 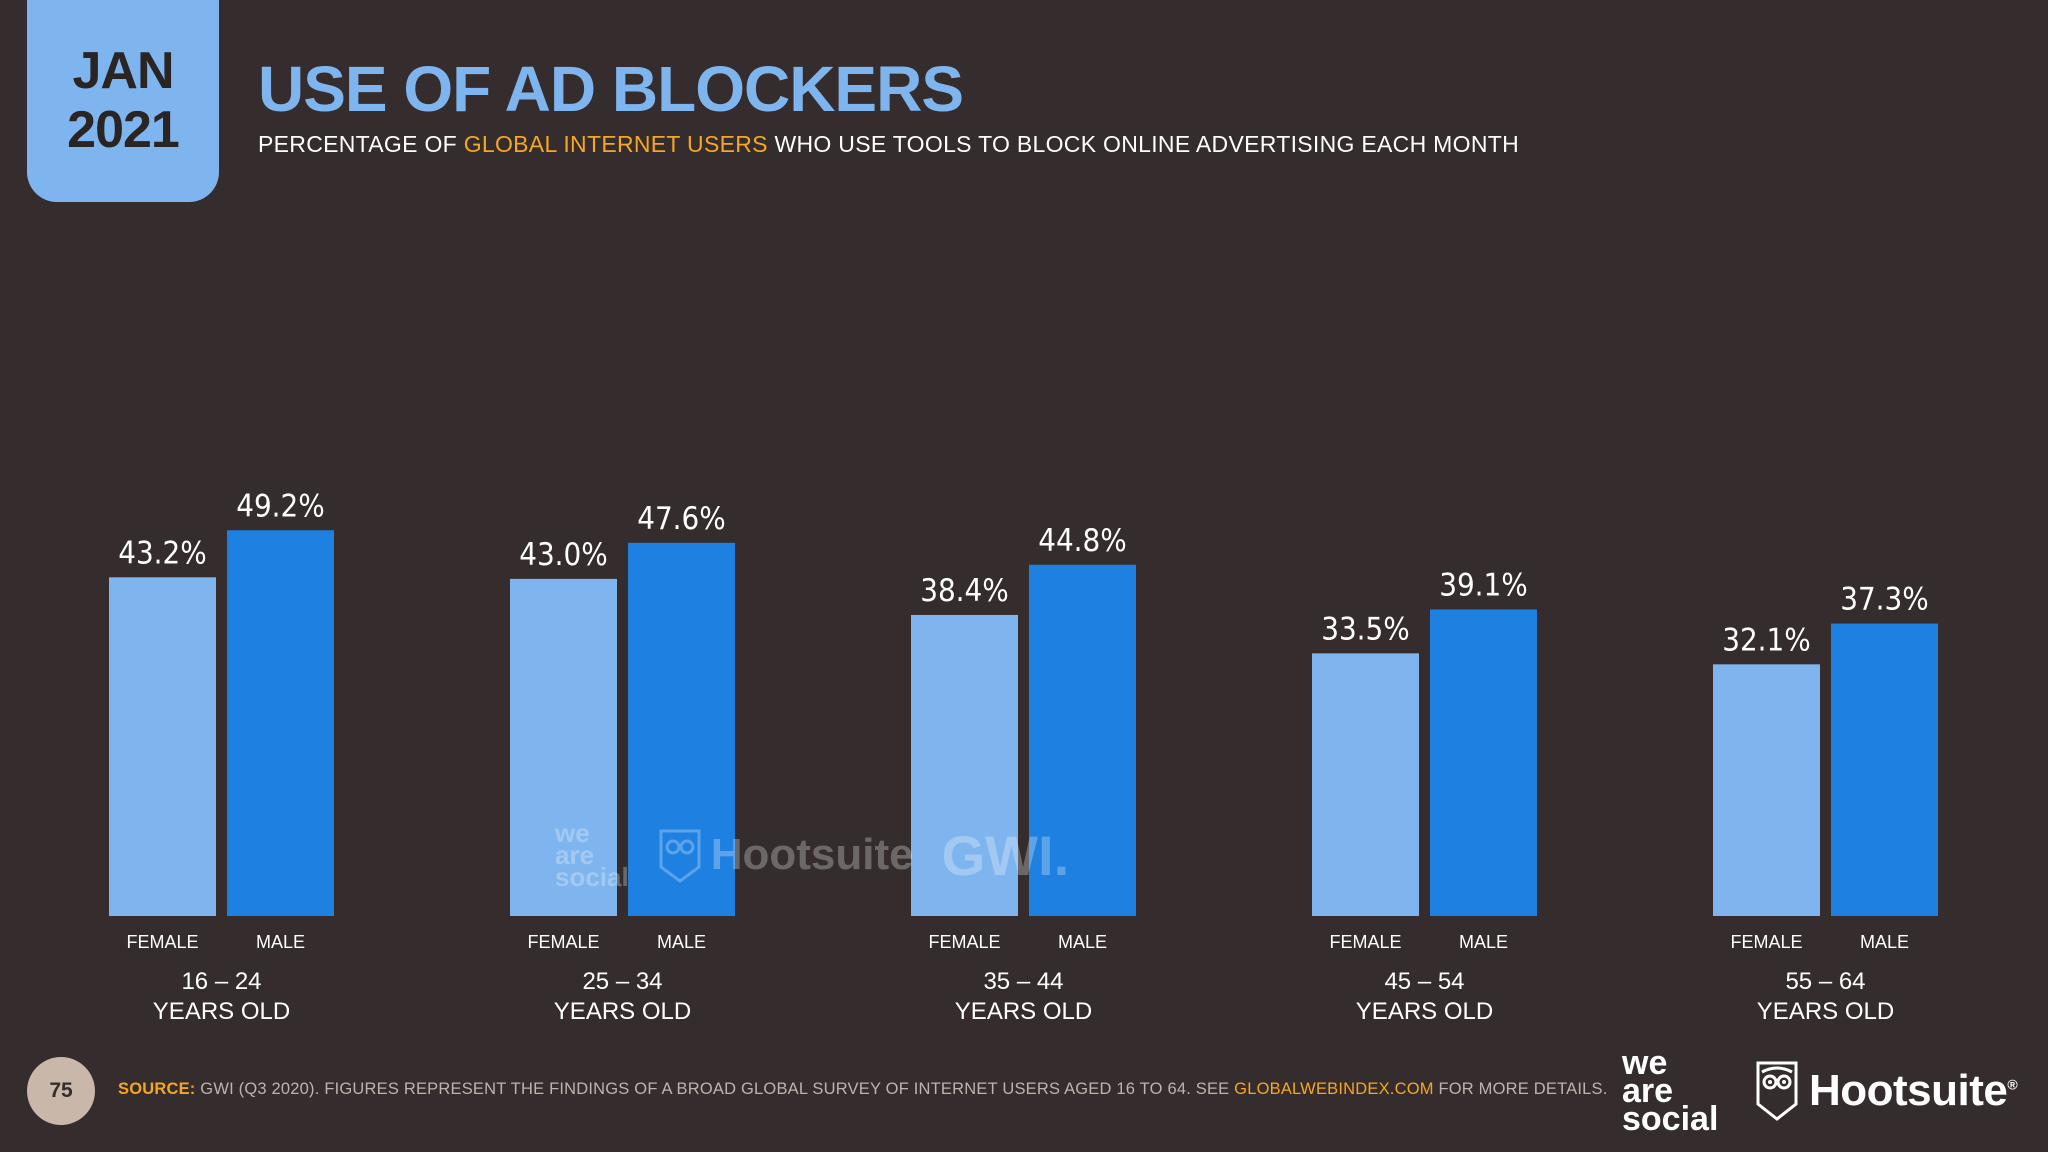 I want to click on source-link: GLOBALWEBINDEX.COM, so click(x=1334, y=1089).